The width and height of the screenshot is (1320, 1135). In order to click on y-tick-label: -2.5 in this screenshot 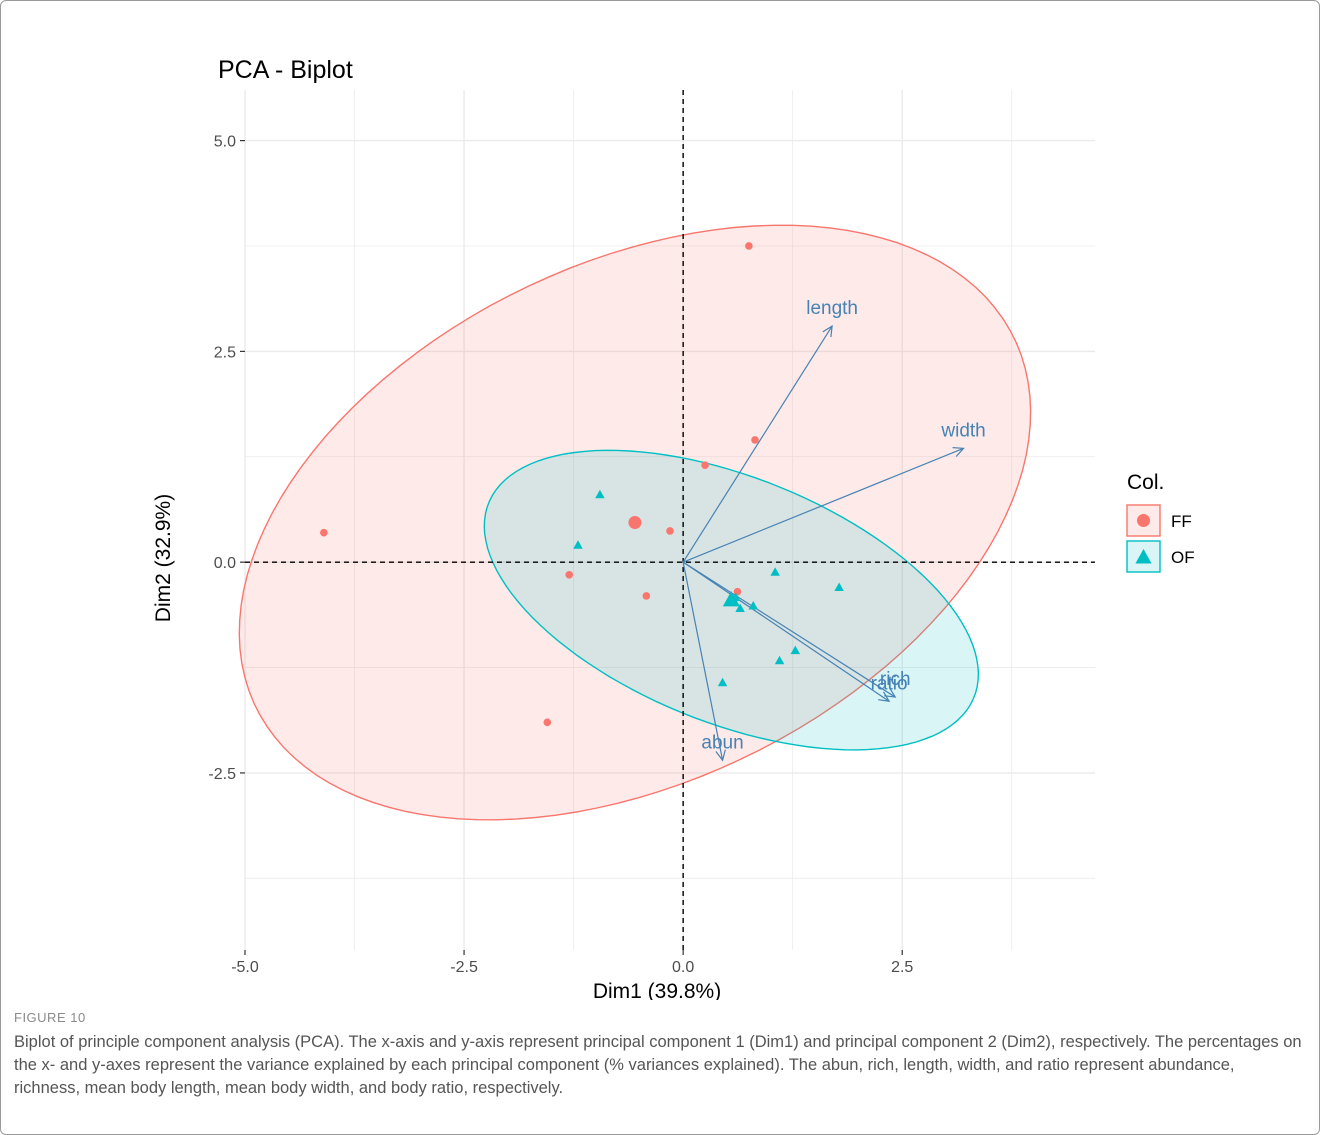, I will do `click(222, 774)`.